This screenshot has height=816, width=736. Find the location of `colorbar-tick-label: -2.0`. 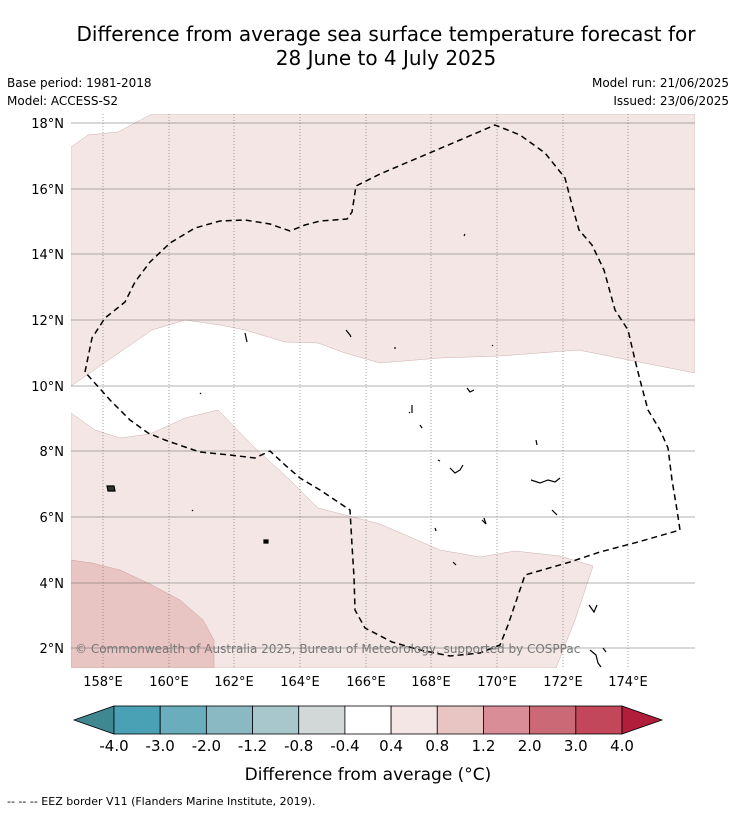

colorbar-tick-label: -2.0 is located at coordinates (206, 746).